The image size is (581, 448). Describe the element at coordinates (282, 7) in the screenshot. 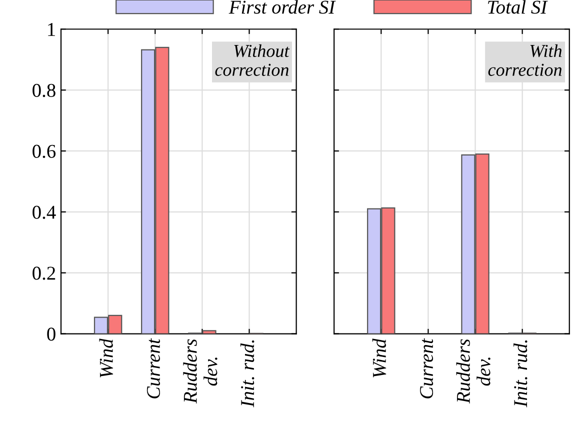

I see `legend-label: First order SI` at that location.